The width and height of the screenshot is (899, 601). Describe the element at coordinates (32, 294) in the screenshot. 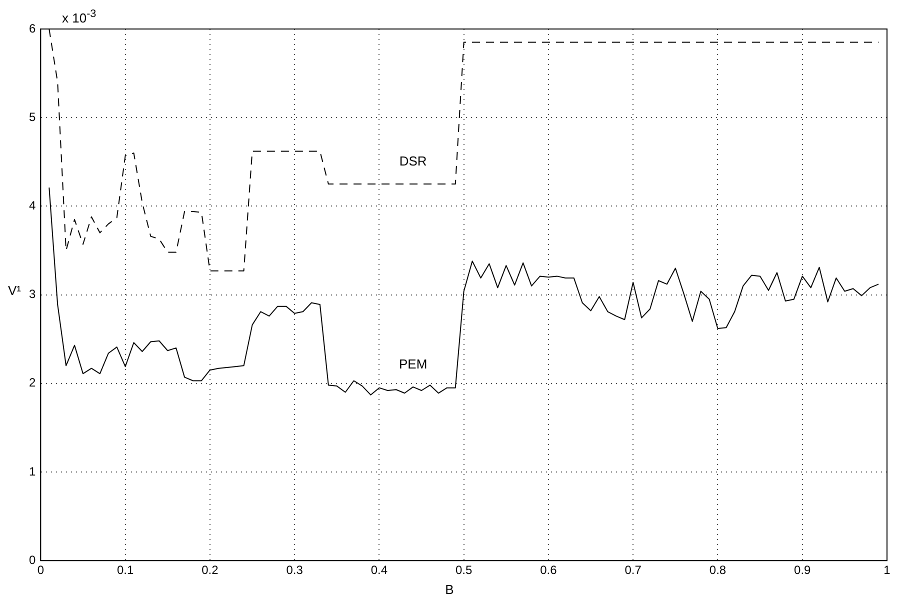

I see `y-tick-label: 3` at that location.